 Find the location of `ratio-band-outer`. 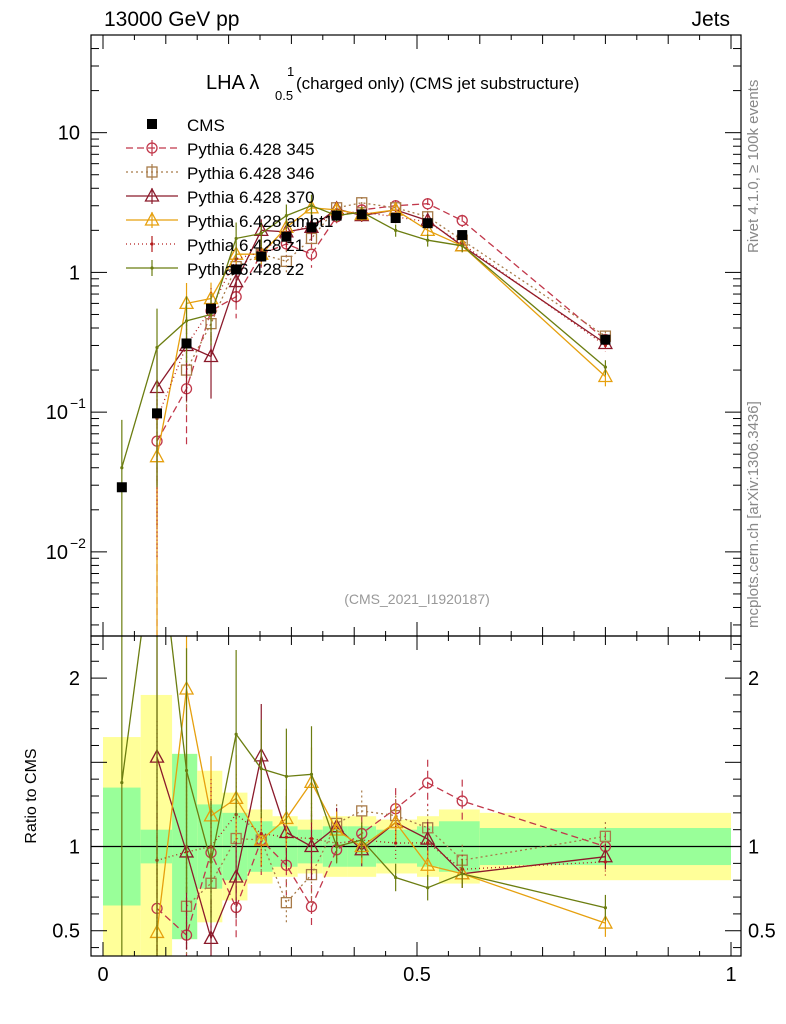

ratio-band-outer is located at coordinates (156, 825).